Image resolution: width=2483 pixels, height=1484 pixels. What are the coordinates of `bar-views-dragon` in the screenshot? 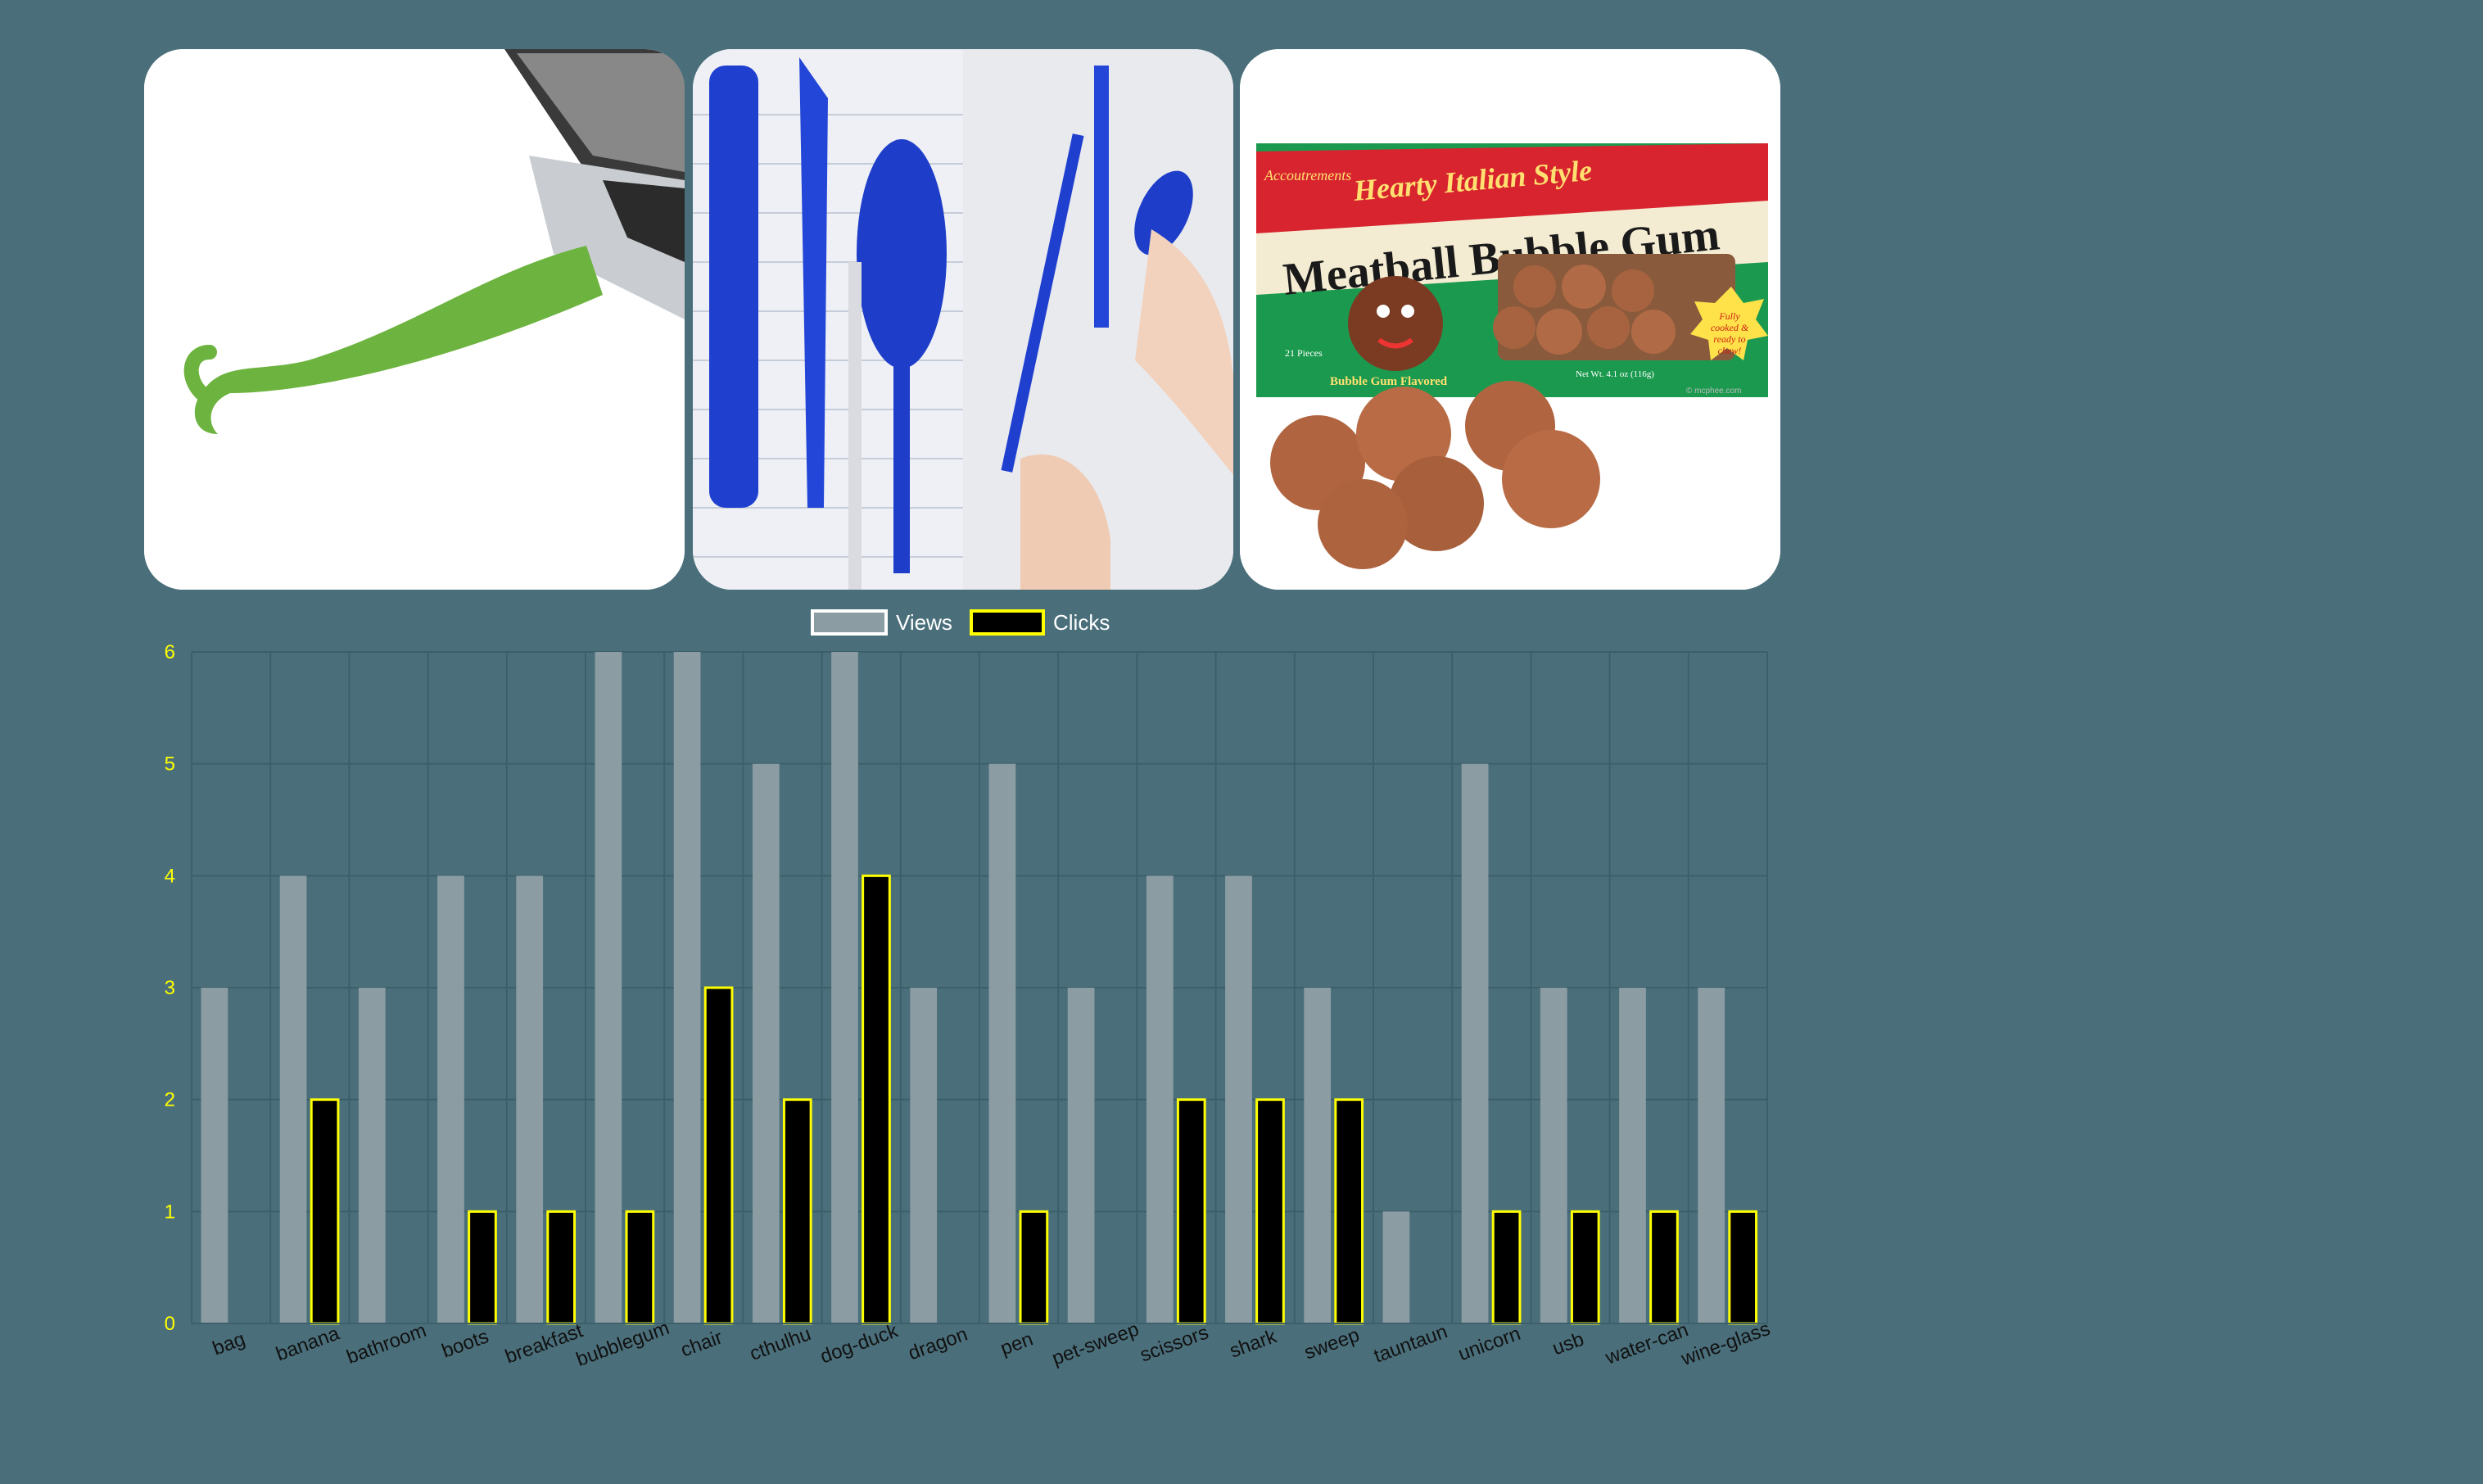 It's located at (924, 1155).